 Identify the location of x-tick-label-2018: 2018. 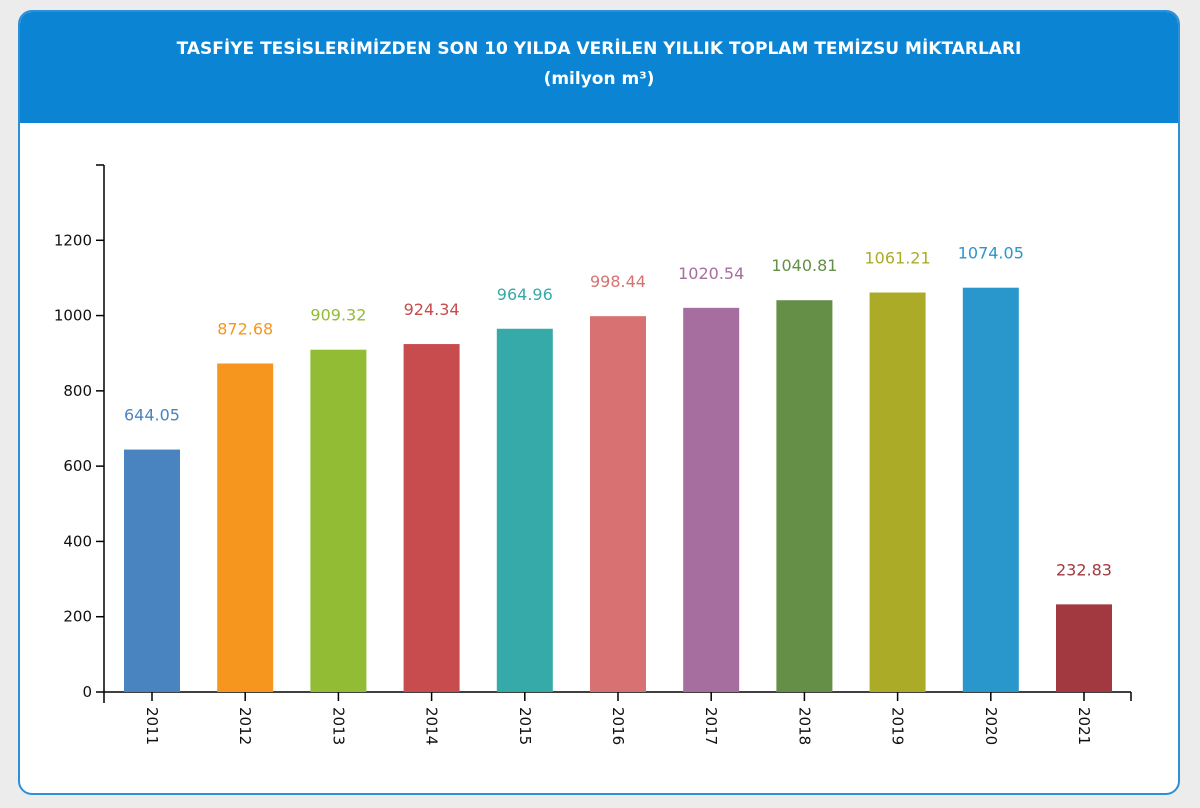
(804, 726).